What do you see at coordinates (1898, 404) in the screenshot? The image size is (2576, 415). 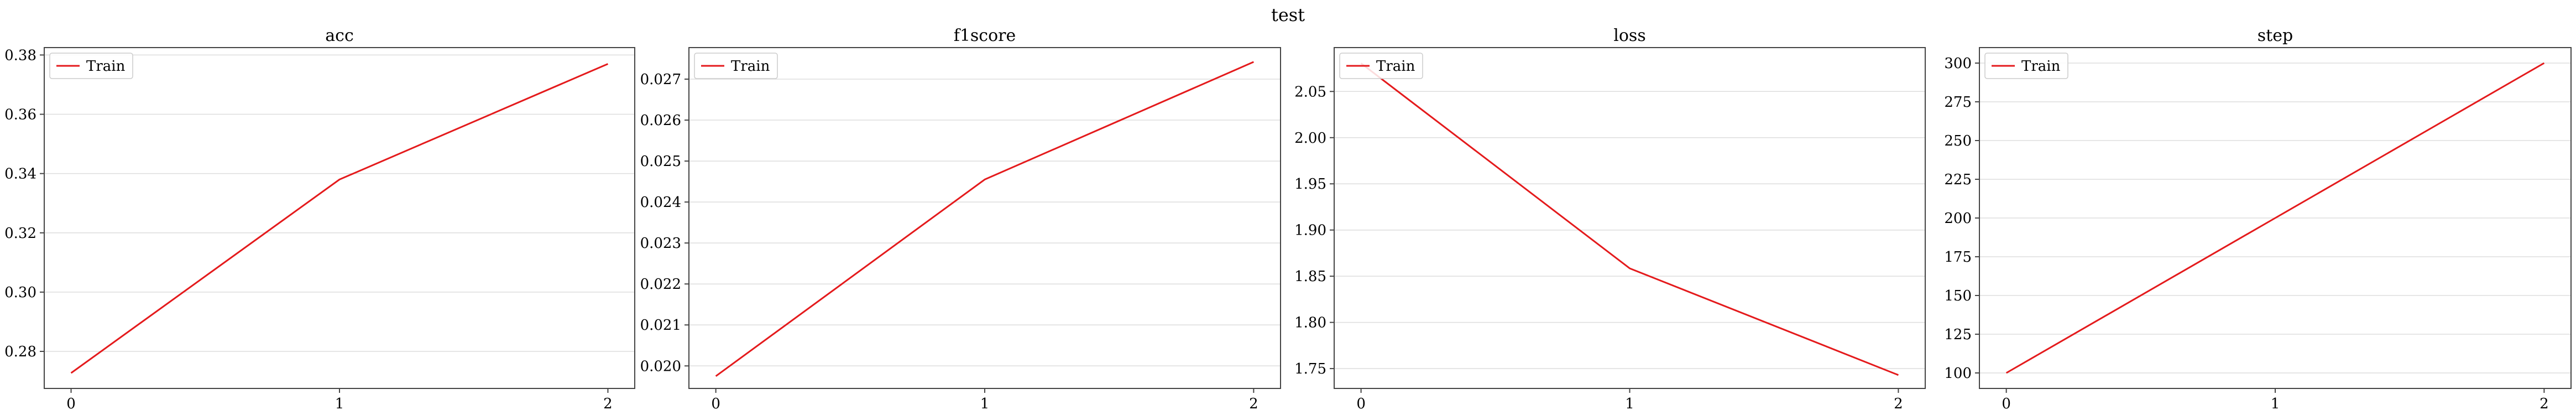 I see `loss-xtick-label-2: 2` at bounding box center [1898, 404].